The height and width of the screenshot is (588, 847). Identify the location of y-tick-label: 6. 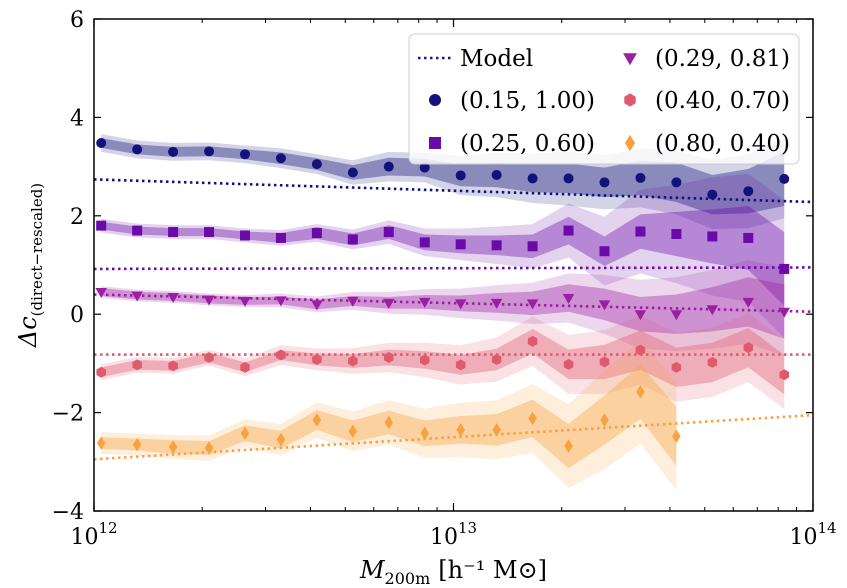
(77, 20).